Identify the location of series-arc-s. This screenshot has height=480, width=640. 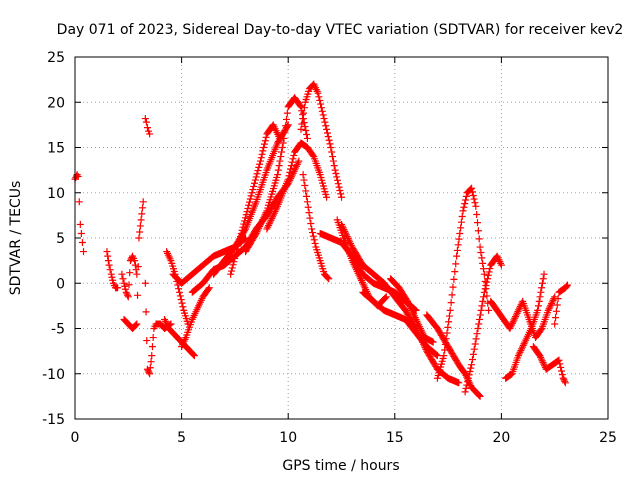
(400, 324).